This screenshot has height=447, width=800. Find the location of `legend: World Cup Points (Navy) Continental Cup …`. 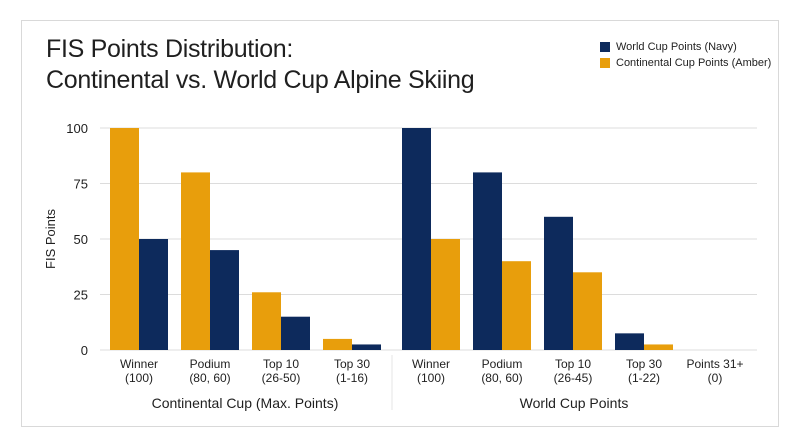

legend: World Cup Points (Navy) Continental Cup … is located at coordinates (685, 55).